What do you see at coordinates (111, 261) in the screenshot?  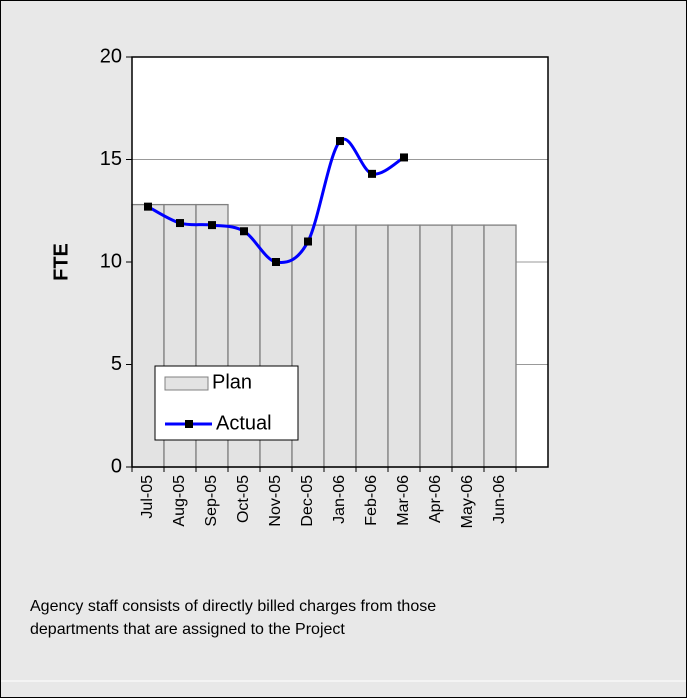 I see `y-tick-label: 10` at bounding box center [111, 261].